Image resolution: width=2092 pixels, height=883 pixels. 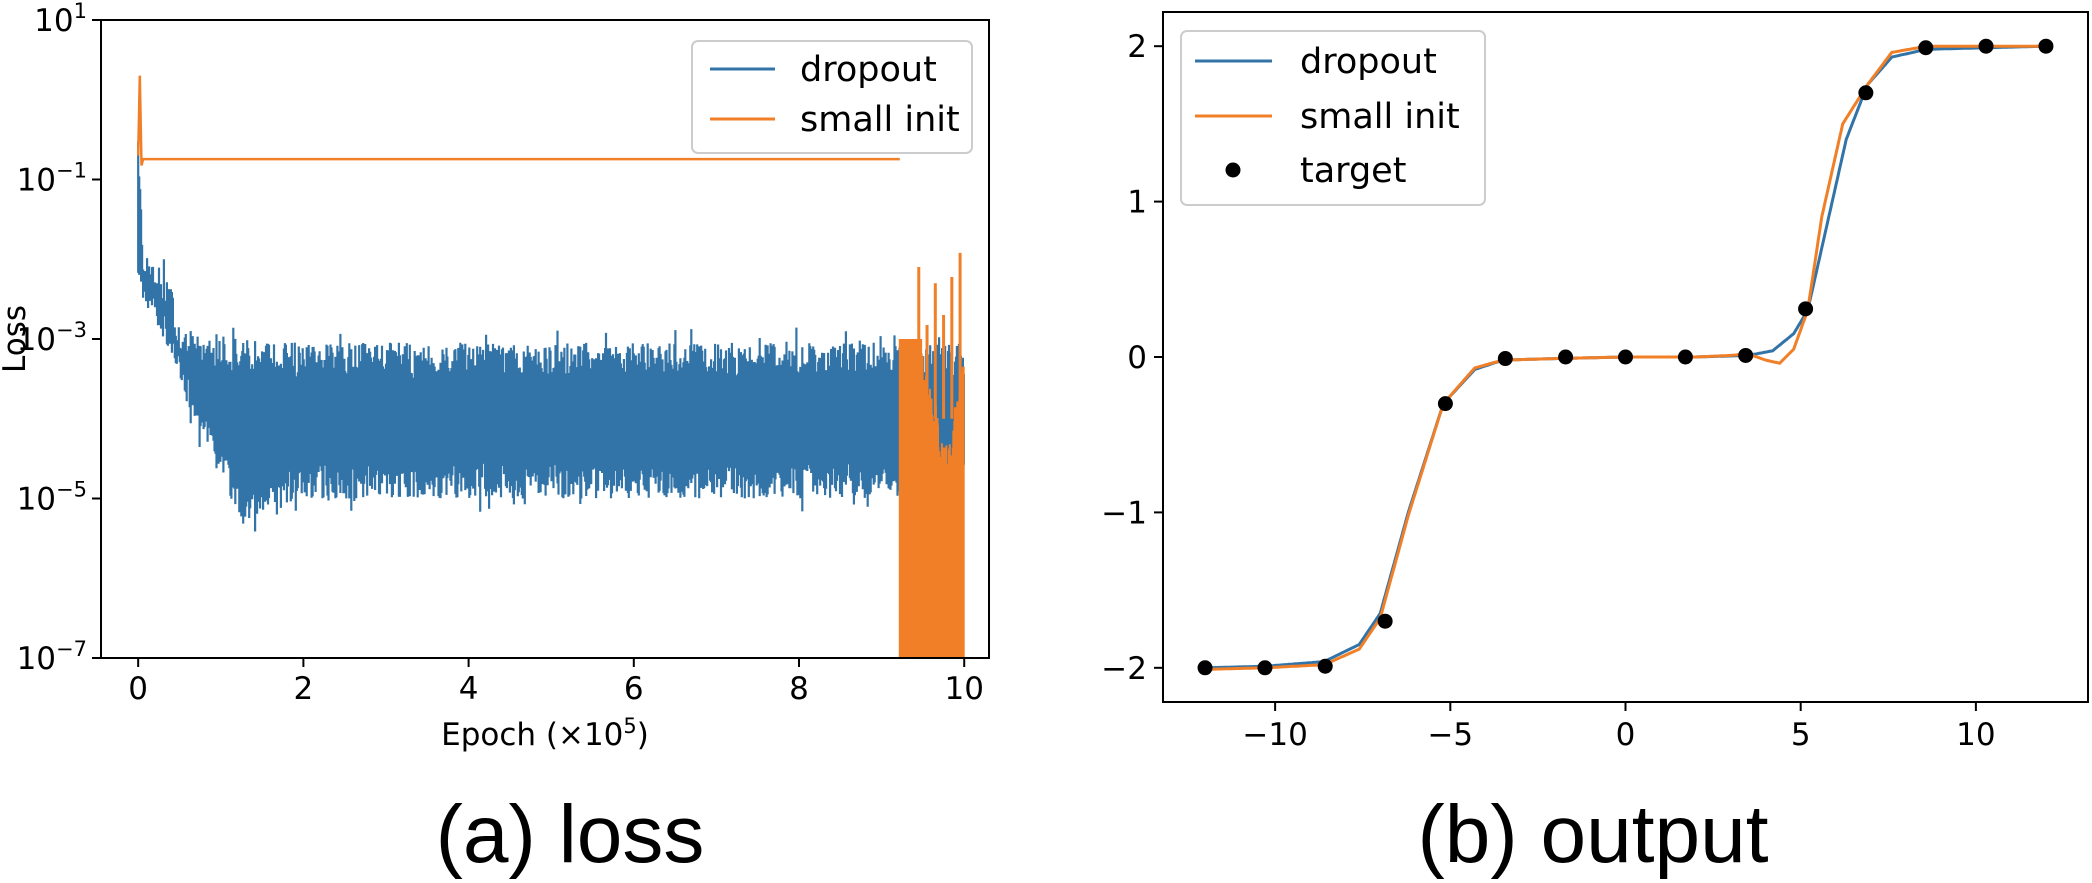 I want to click on loss-x-tick-label: 10, so click(x=963, y=689).